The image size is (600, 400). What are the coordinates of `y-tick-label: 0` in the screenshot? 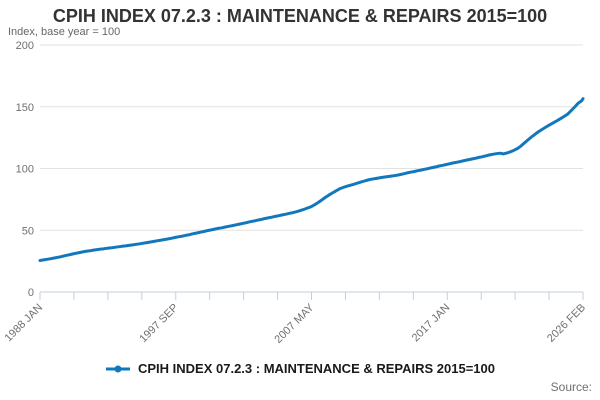 It's located at (31, 293).